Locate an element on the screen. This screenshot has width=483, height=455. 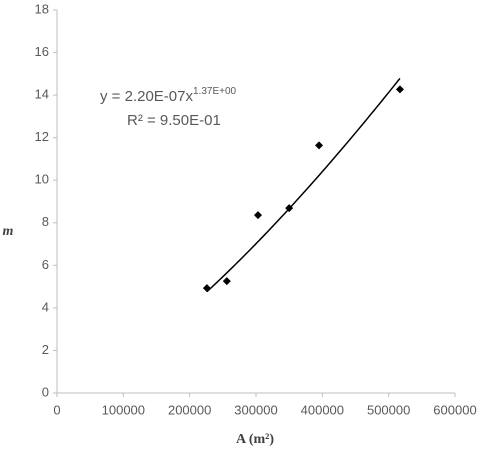
y-tick-label: 4 is located at coordinates (45, 306).